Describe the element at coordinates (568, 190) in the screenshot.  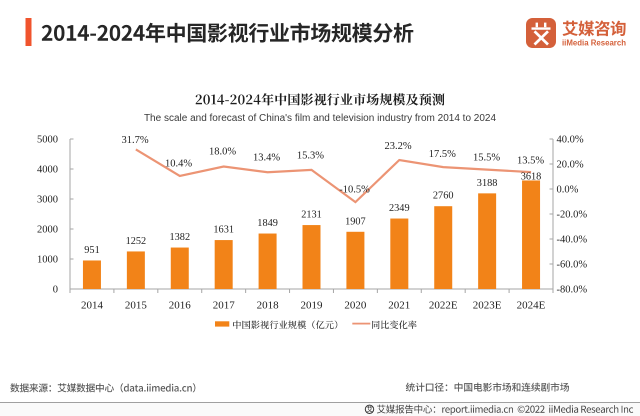
I see `svg-text: 0.0%` at that location.